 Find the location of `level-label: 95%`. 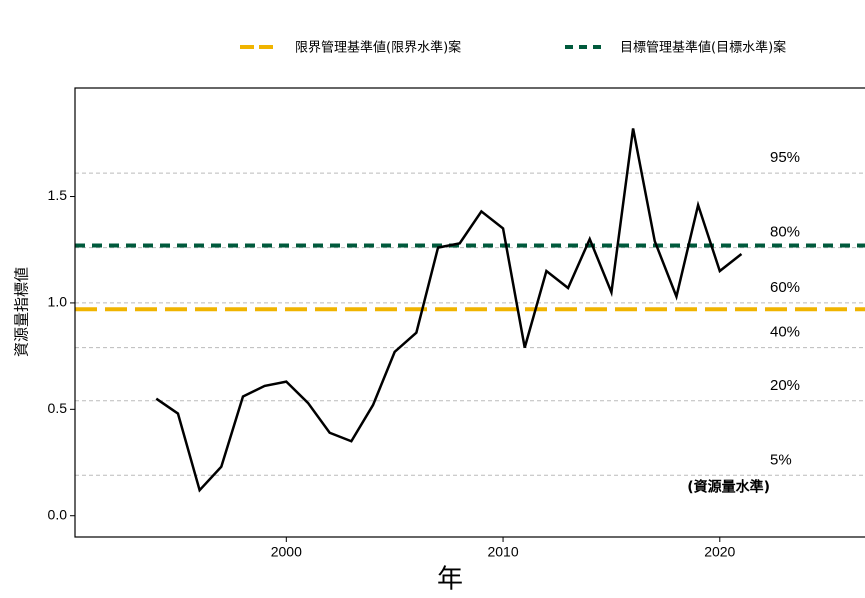

level-label: 95% is located at coordinates (785, 157).